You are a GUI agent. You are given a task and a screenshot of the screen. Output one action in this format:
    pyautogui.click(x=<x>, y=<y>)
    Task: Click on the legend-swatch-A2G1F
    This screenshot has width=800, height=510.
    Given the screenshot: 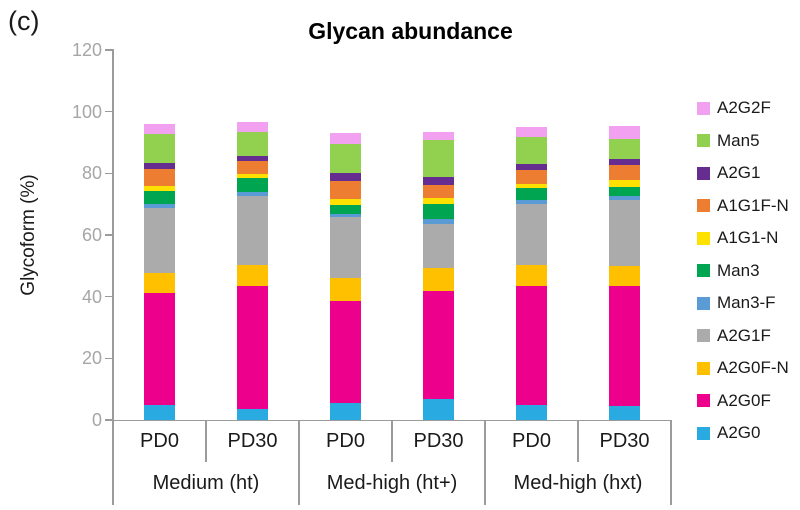 What is the action you would take?
    pyautogui.click(x=703, y=335)
    